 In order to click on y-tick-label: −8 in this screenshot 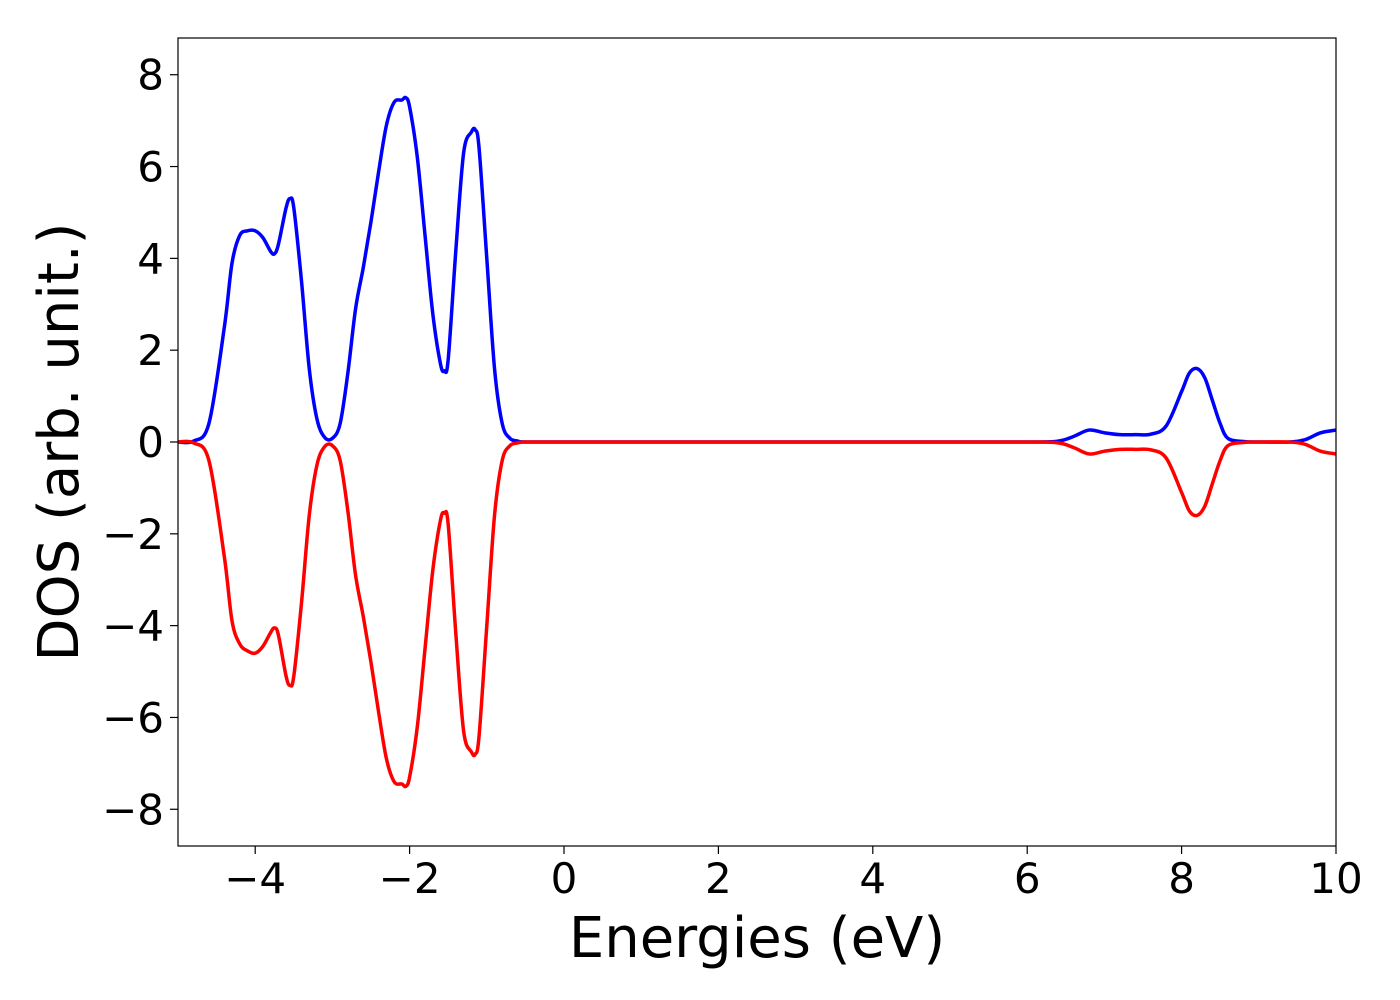, I will do `click(133, 809)`.